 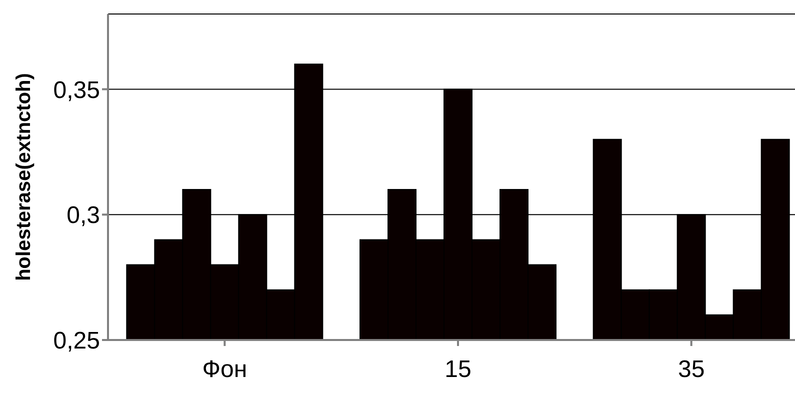 I want to click on x-tick-label: 15, so click(x=458, y=370).